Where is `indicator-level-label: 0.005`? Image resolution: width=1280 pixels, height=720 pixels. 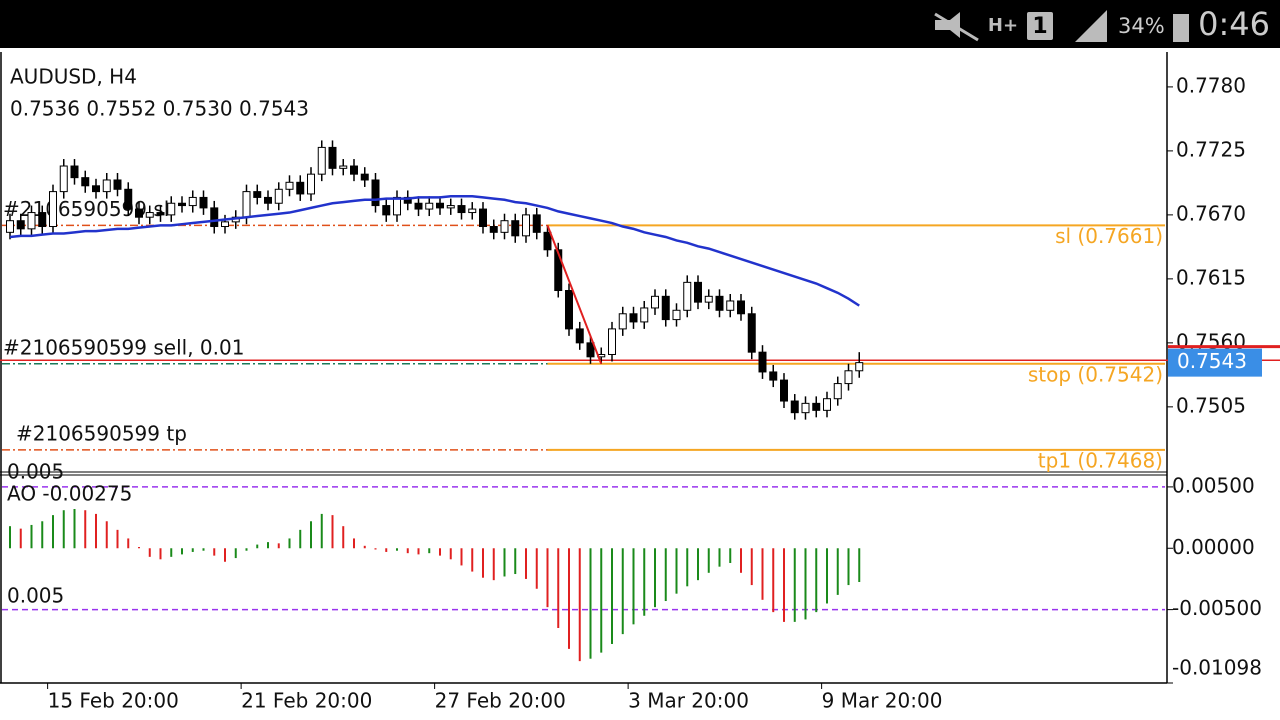 indicator-level-label: 0.005 is located at coordinates (35, 596).